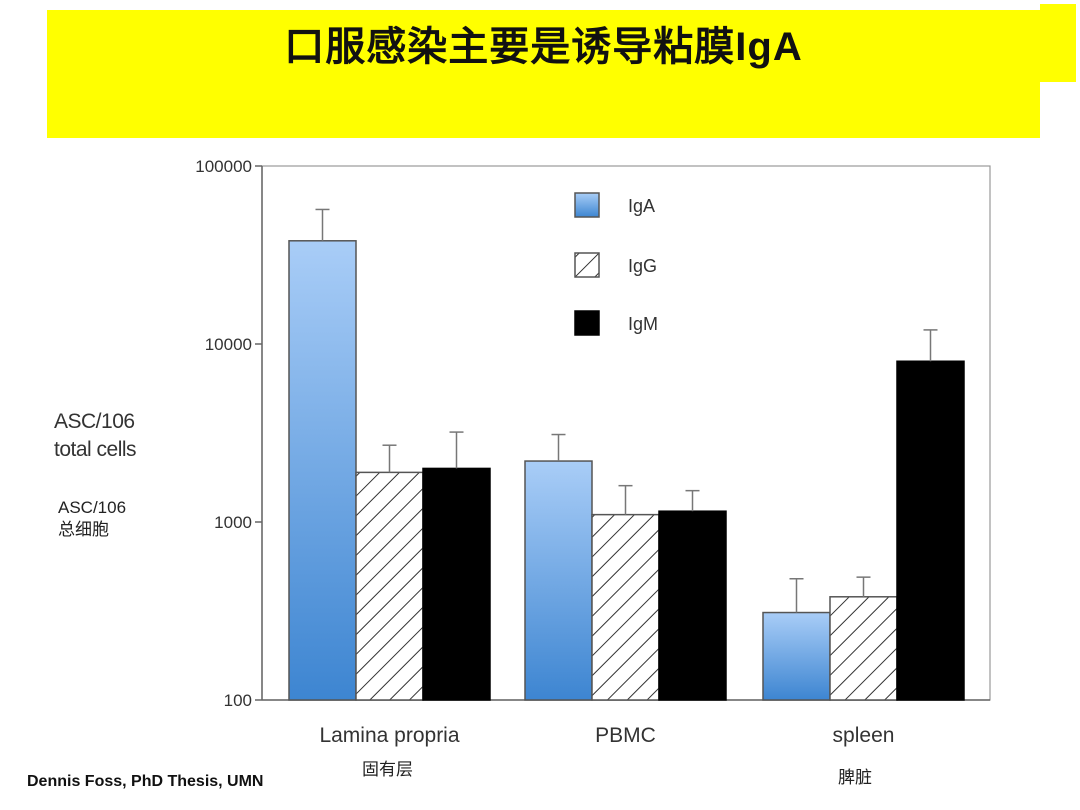  Describe the element at coordinates (864, 735) in the screenshot. I see `x-category-label: spleen` at that location.